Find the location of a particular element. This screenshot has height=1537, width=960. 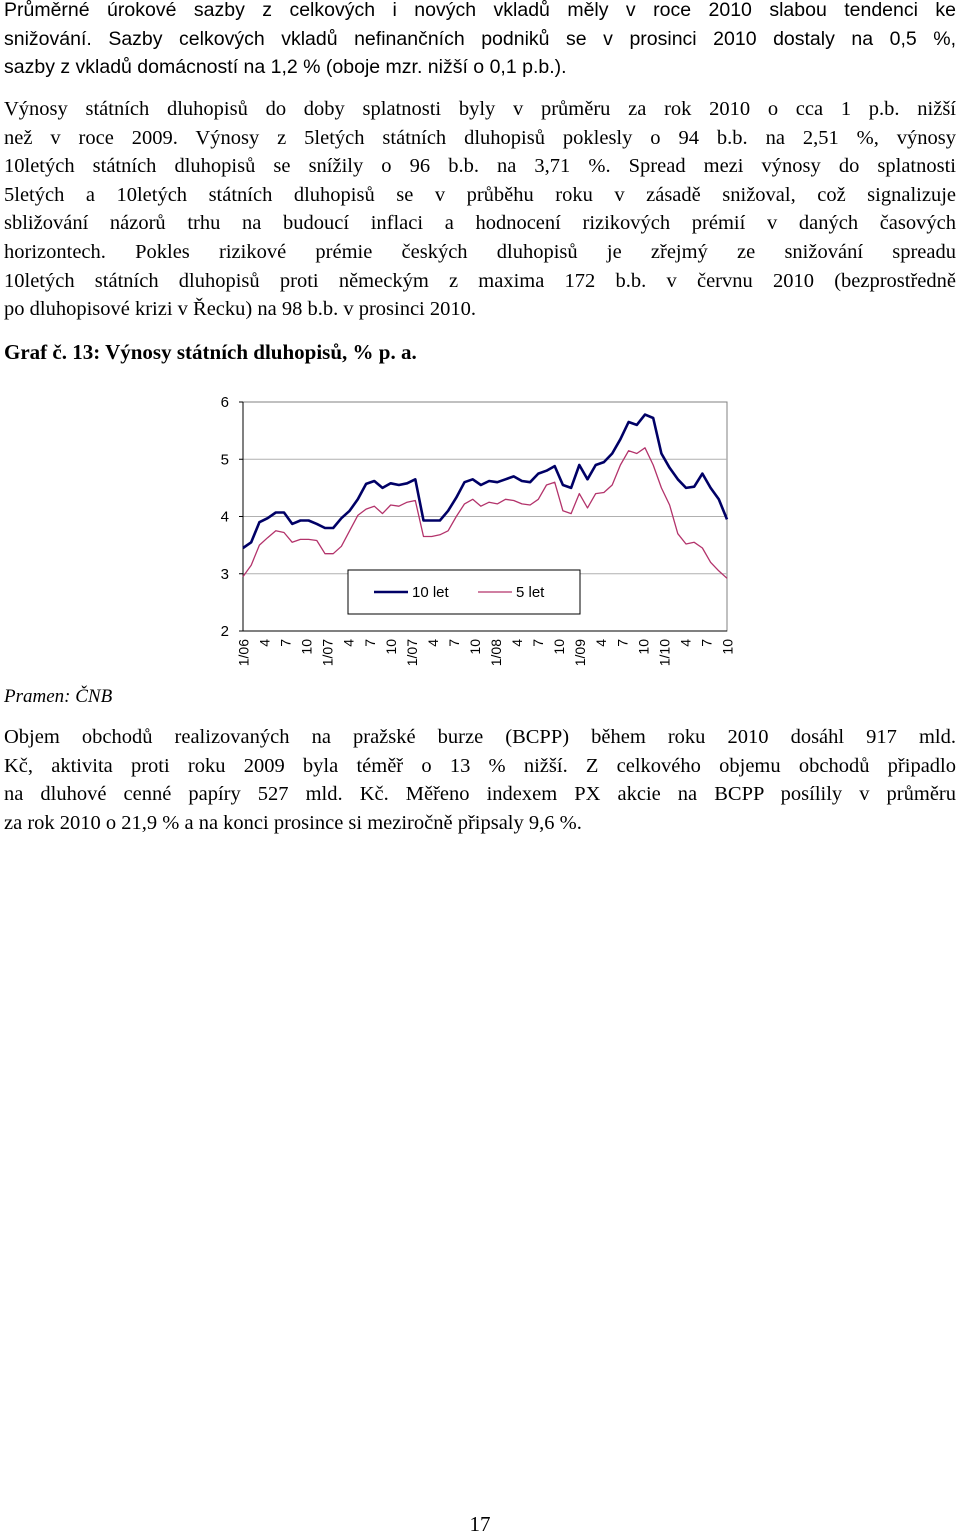

y-tick-label: 4 is located at coordinates (225, 517).